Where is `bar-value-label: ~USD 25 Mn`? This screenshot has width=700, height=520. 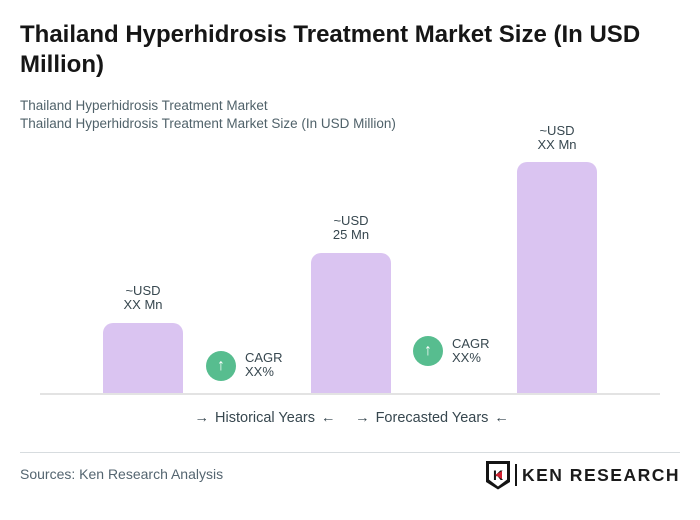
bar-value-label: ~USD 25 Mn is located at coordinates (351, 228).